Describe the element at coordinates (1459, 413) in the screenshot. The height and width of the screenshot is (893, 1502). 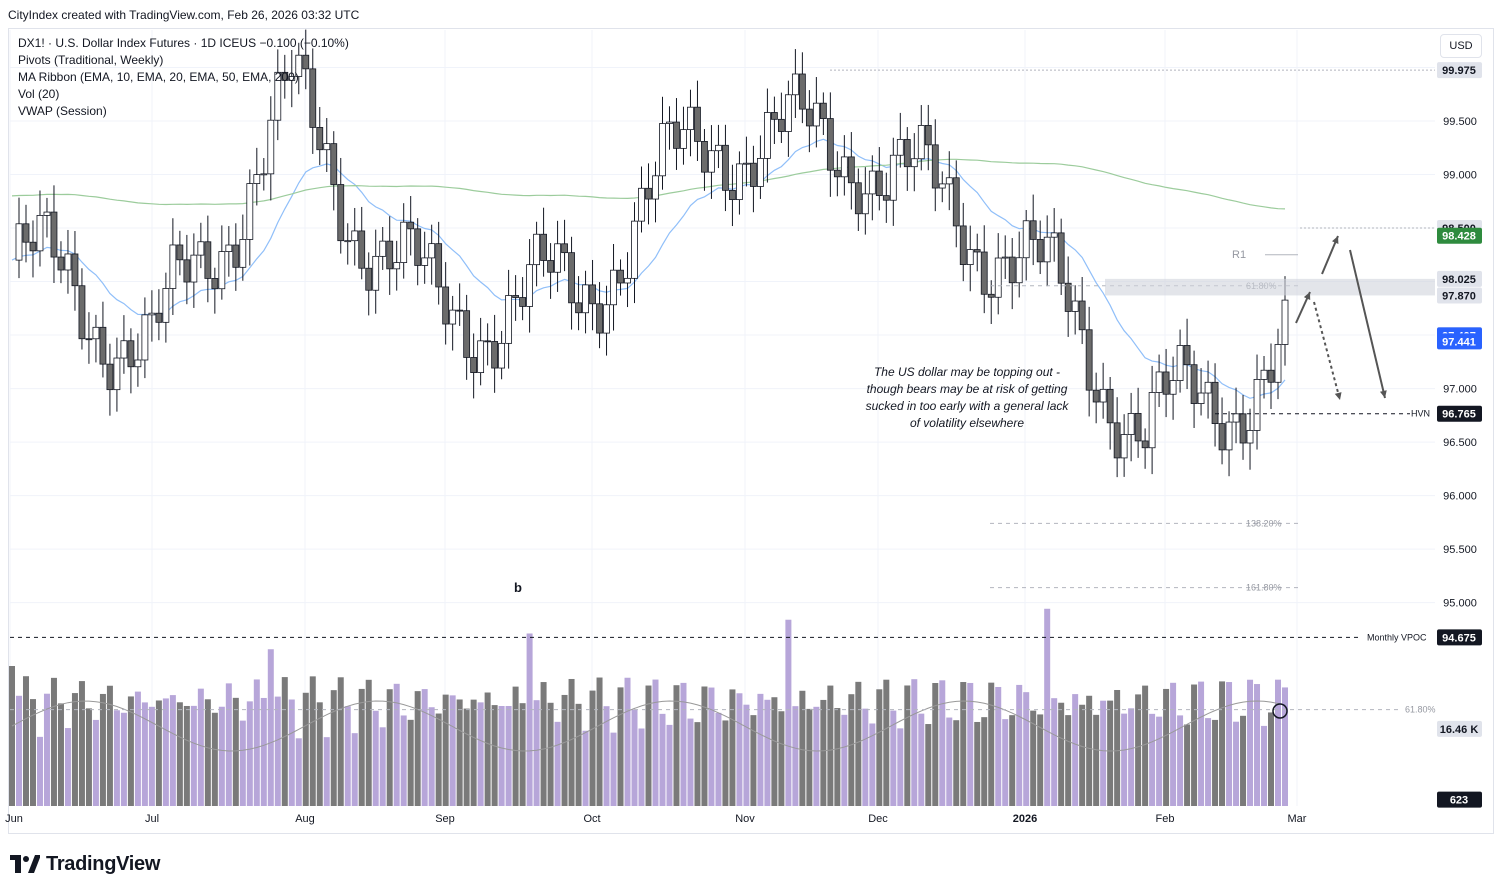
I see `price-badge: 96.765` at that location.